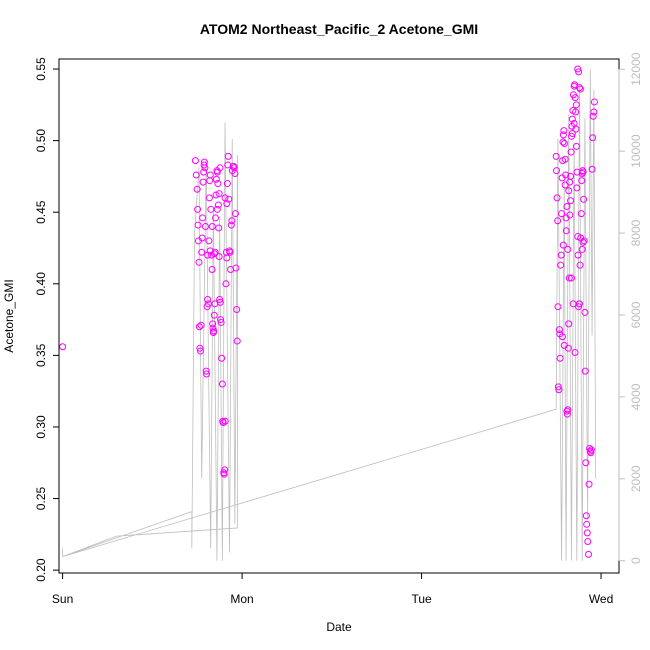 The height and width of the screenshot is (650, 650). Describe the element at coordinates (636, 232) in the screenshot. I see `y-tick-label-right: 8000` at that location.